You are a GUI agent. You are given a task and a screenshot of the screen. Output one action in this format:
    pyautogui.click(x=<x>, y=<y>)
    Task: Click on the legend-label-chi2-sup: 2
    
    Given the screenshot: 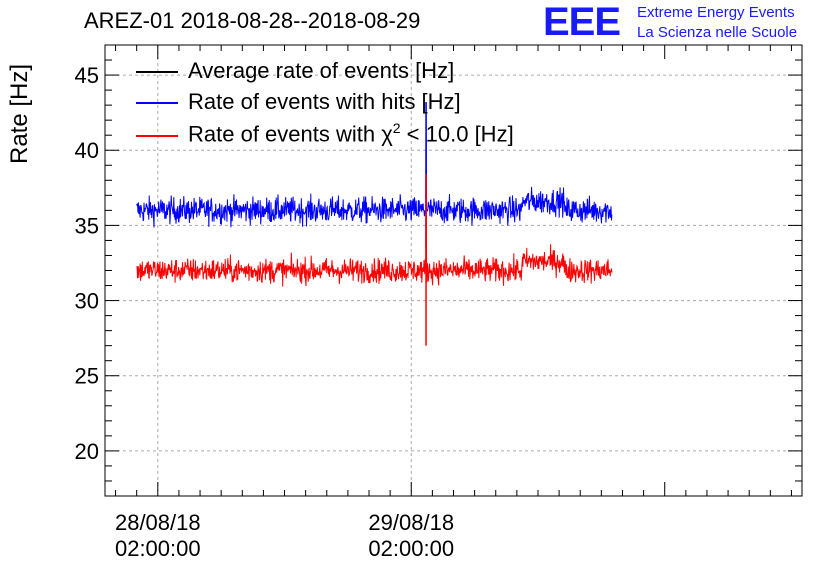 What is the action you would take?
    pyautogui.click(x=396, y=128)
    